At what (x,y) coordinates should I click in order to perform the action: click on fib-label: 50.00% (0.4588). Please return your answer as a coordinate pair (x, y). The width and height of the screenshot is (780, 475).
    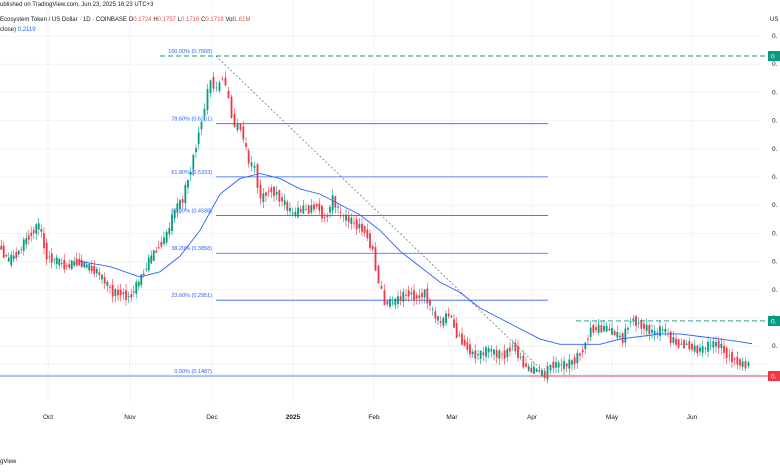
    Looking at the image, I should click on (191, 211).